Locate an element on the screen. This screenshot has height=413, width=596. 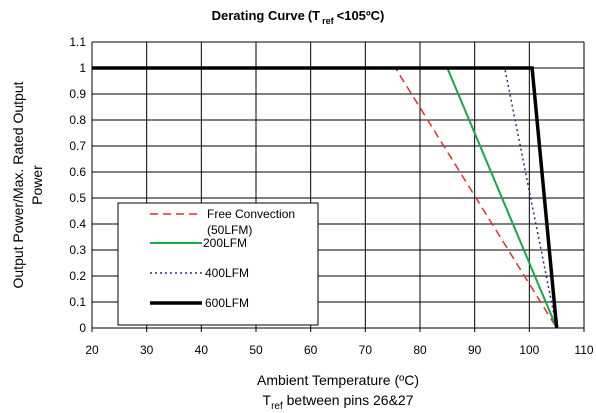
y-tick-label: 0 is located at coordinates (82, 328).